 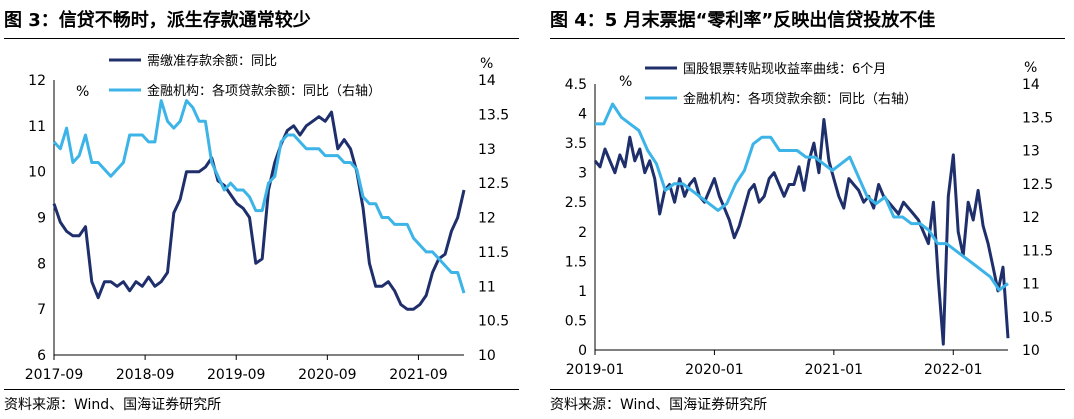 What do you see at coordinates (576, 144) in the screenshot?
I see `y-tick-label-left: 3.5` at bounding box center [576, 144].